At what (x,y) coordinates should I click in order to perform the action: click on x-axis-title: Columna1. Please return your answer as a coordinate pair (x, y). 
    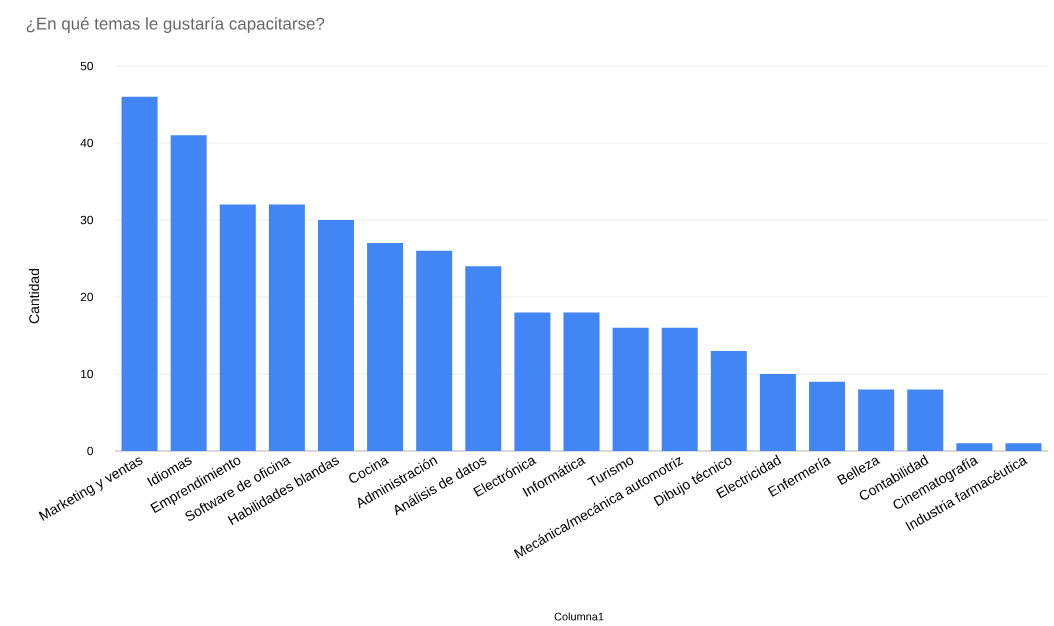
    Looking at the image, I should click on (579, 616).